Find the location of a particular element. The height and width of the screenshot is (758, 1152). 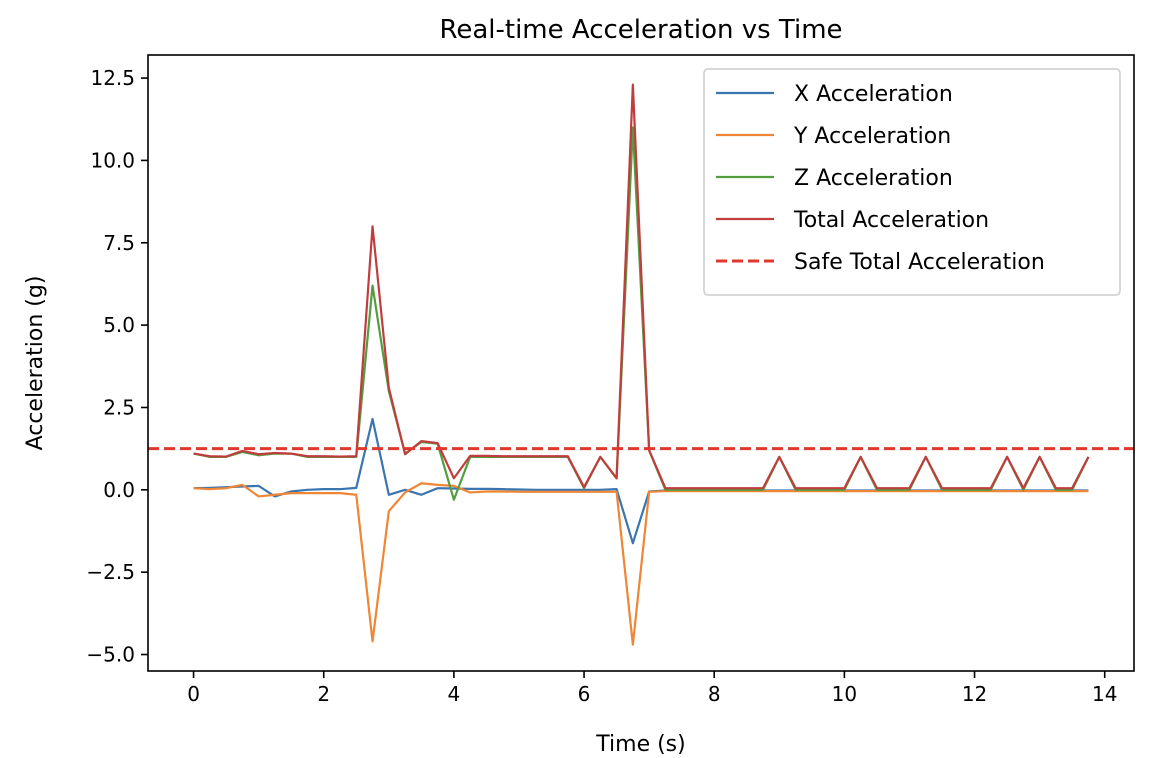

legend-box is located at coordinates (912, 182).